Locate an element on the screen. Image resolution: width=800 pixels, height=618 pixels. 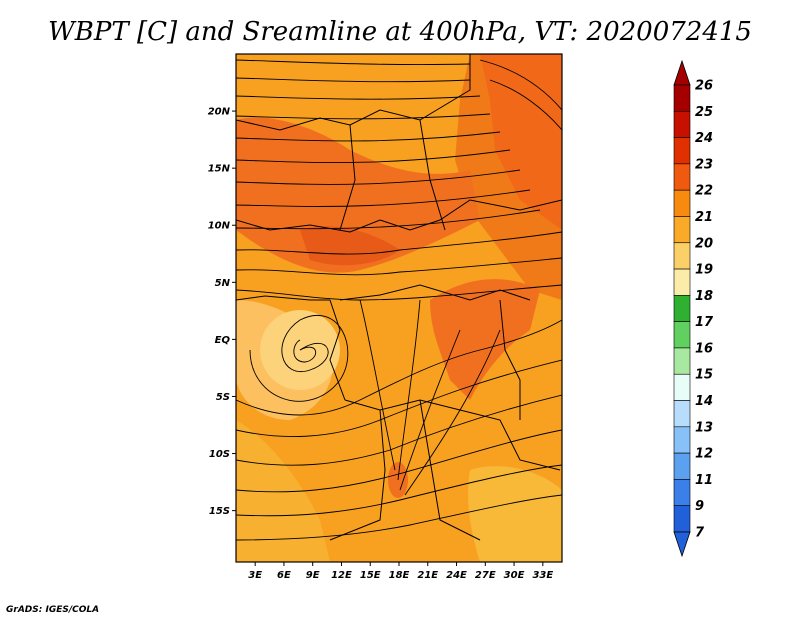
colorbar-label: 22 is located at coordinates (704, 191).